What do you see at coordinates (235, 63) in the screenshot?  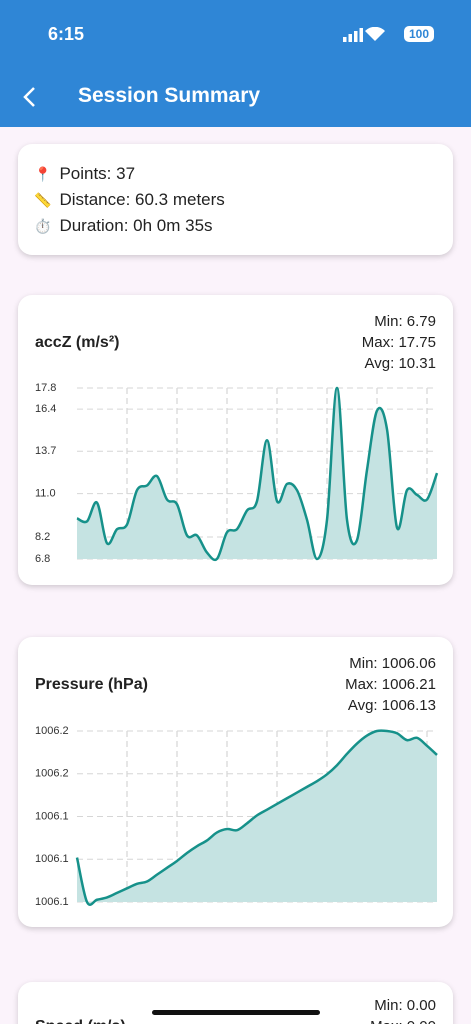 I see `app-bar: 6:15 100 Session Summary` at bounding box center [235, 63].